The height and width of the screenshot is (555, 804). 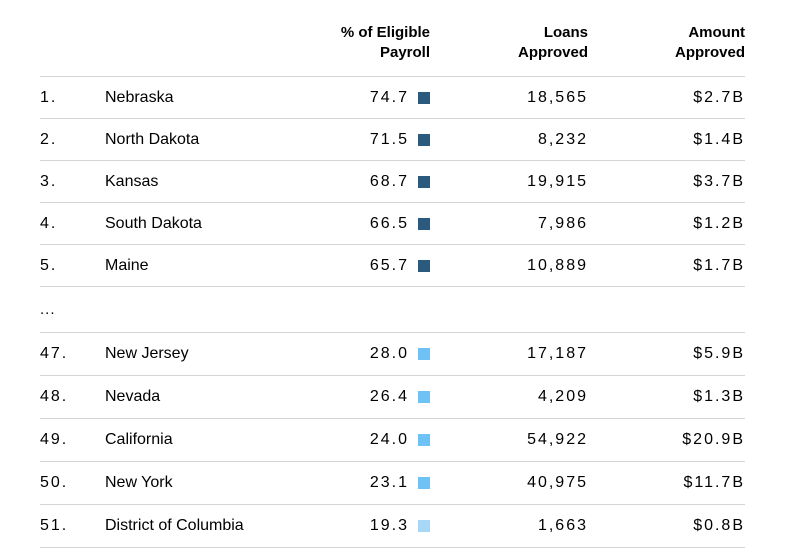 I want to click on table-row: 48. Nevada 26.4 4,209 $1.3B, so click(x=392, y=397).